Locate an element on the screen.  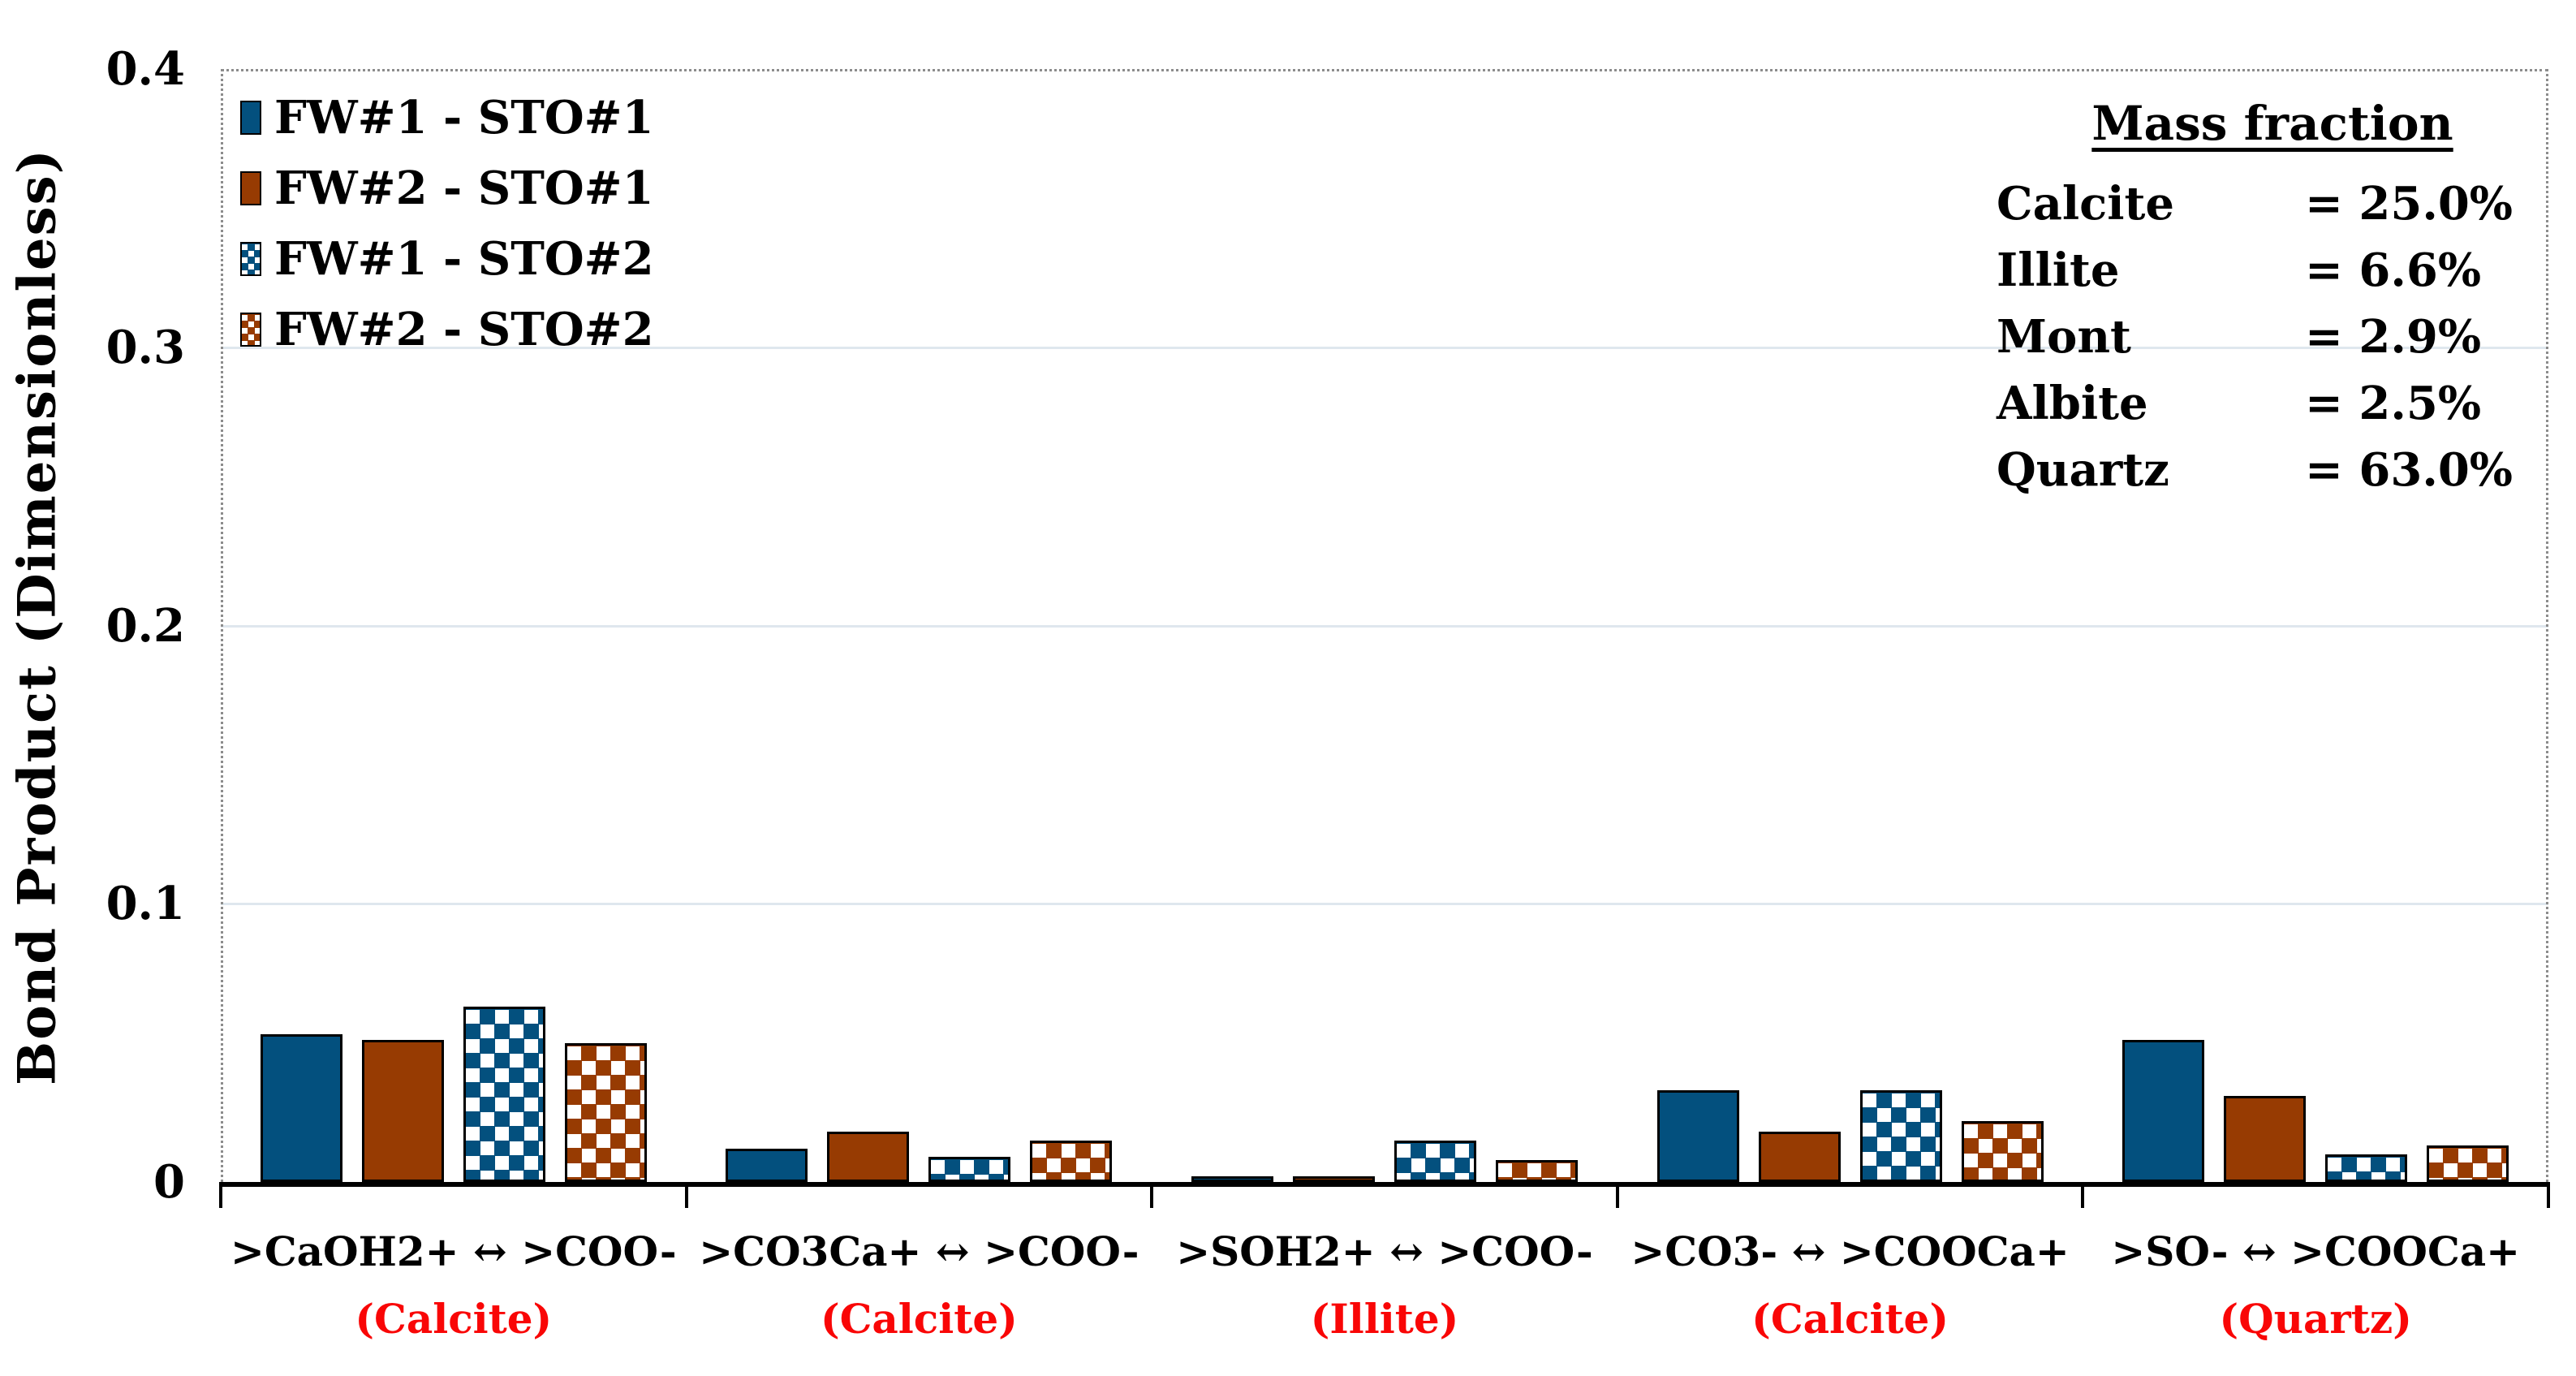
legend-item: FW#2 - STO#1 is located at coordinates (447, 188).